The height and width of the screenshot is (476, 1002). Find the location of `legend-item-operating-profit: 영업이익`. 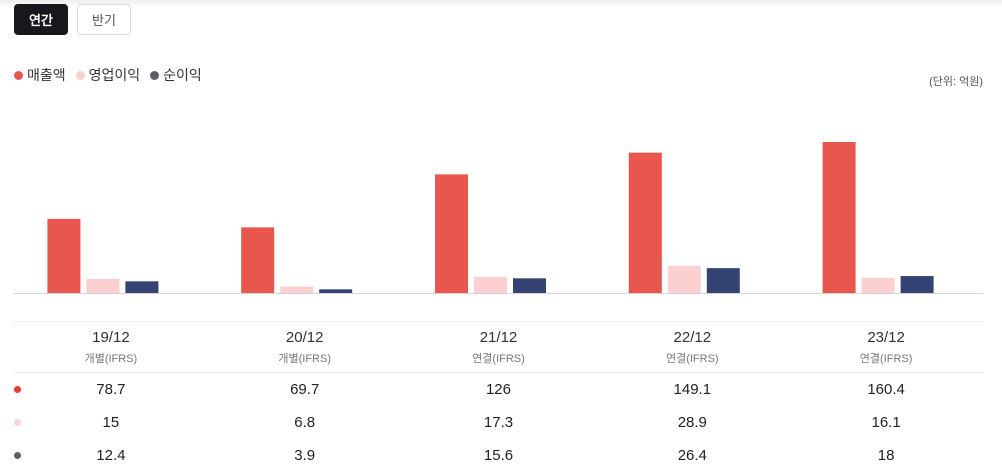

legend-item-operating-profit: 영업이익 is located at coordinates (108, 75).